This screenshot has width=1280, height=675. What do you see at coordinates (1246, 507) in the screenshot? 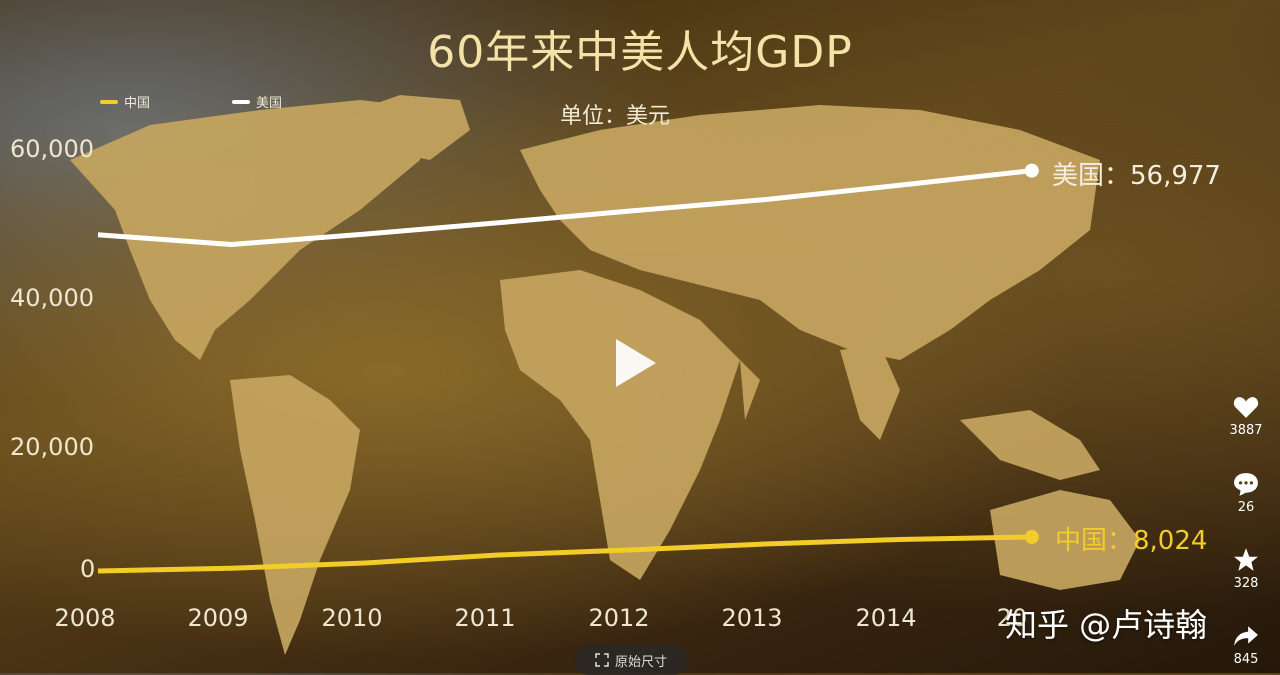
I see `comment-count: 26` at bounding box center [1246, 507].